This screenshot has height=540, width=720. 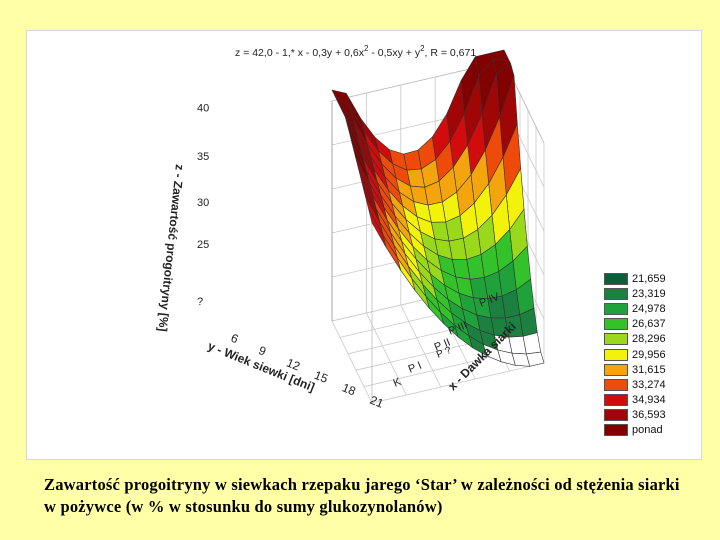 What do you see at coordinates (235, 339) in the screenshot?
I see `y-tick-label: 6` at bounding box center [235, 339].